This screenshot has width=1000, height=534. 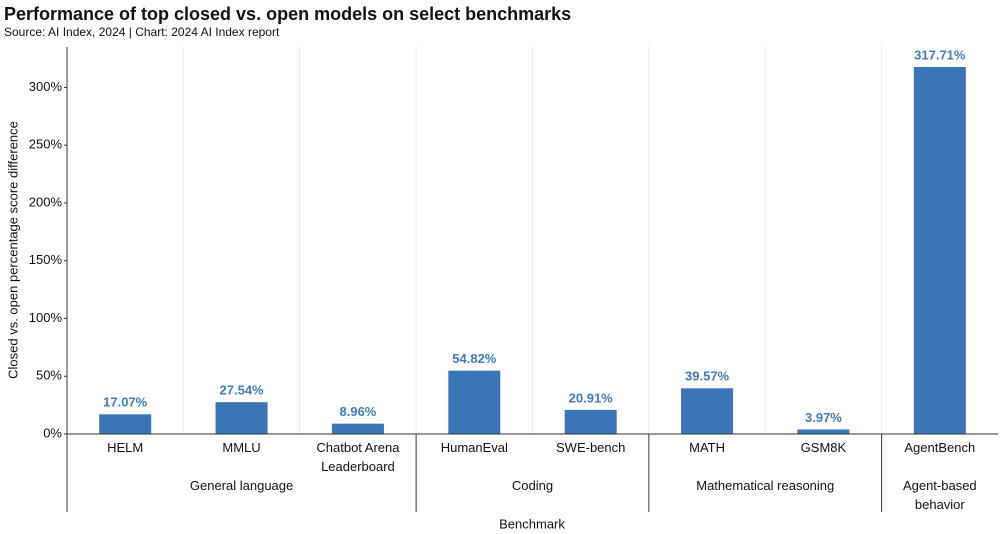 I want to click on y-tick-label: 0%, so click(x=52, y=432).